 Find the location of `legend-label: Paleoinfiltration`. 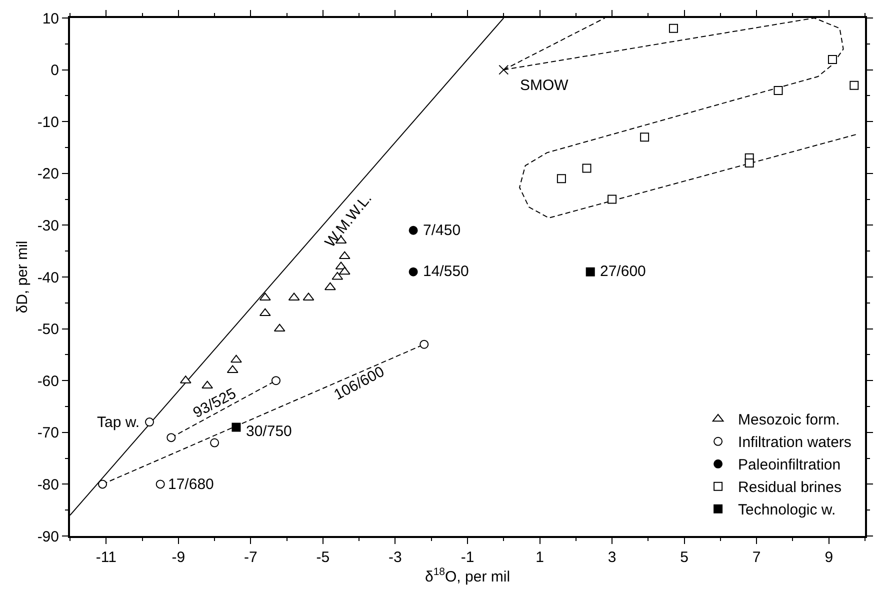

legend-label: Paleoinfiltration is located at coordinates (789, 465).